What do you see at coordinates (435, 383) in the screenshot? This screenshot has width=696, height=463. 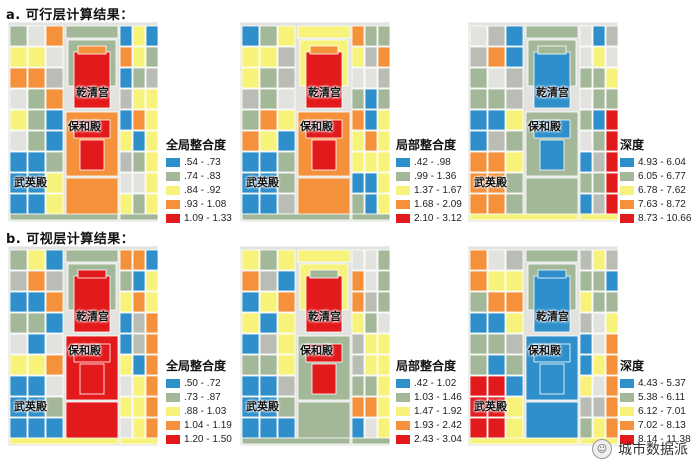 I see `legend-range: .42 - 1.02` at bounding box center [435, 383].